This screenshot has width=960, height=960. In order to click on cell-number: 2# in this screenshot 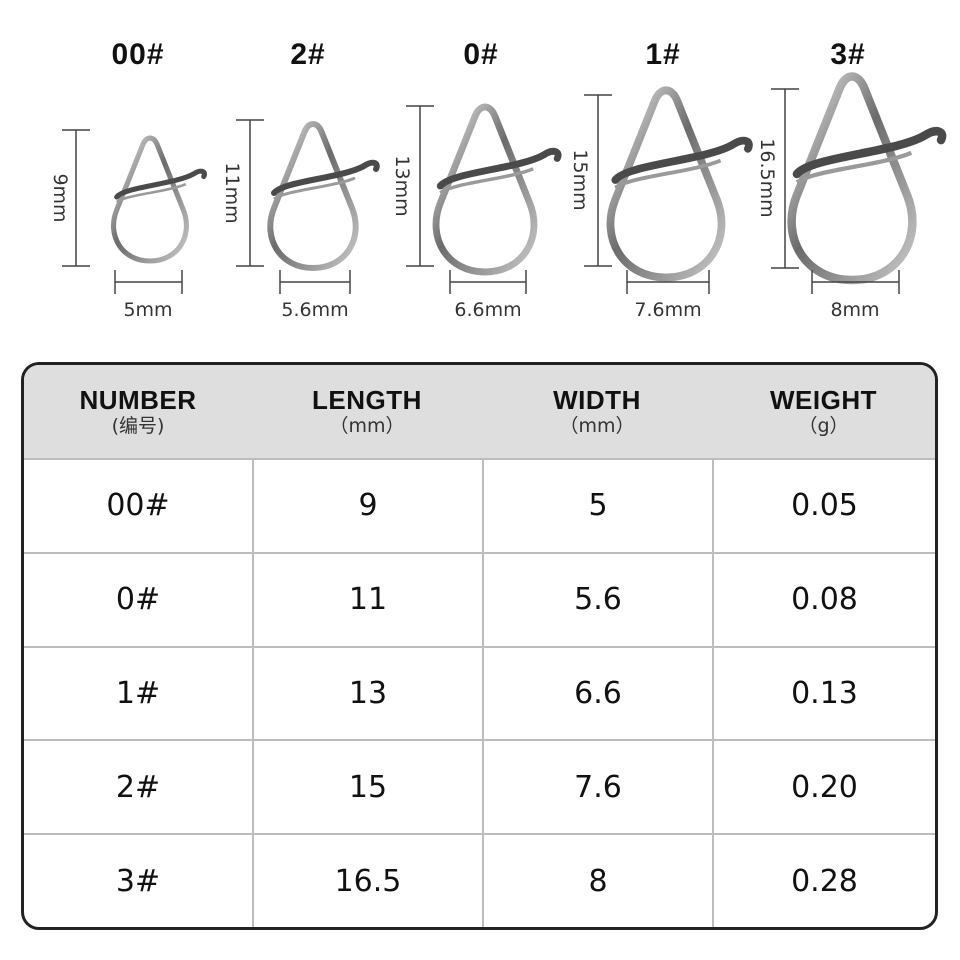, I will do `click(138, 786)`.